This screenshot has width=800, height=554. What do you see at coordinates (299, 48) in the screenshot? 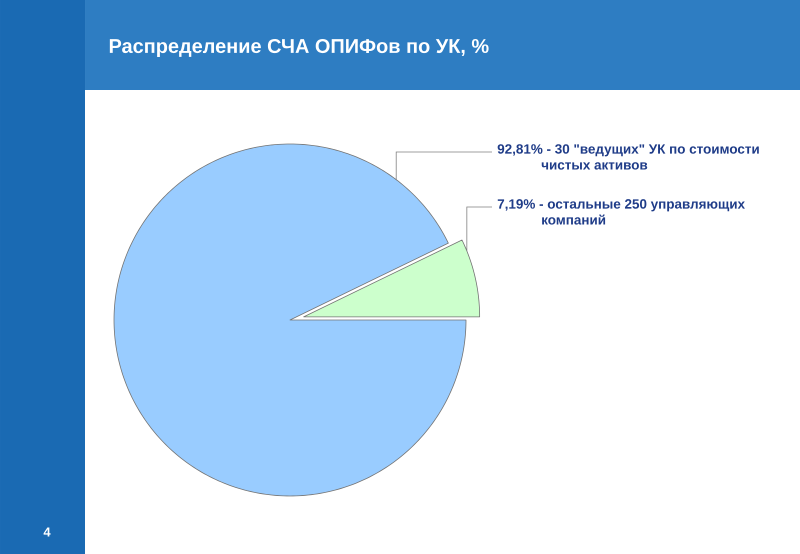
I see `chart-title: Распределение СЧА ОПИФов по УК, %` at bounding box center [299, 48].